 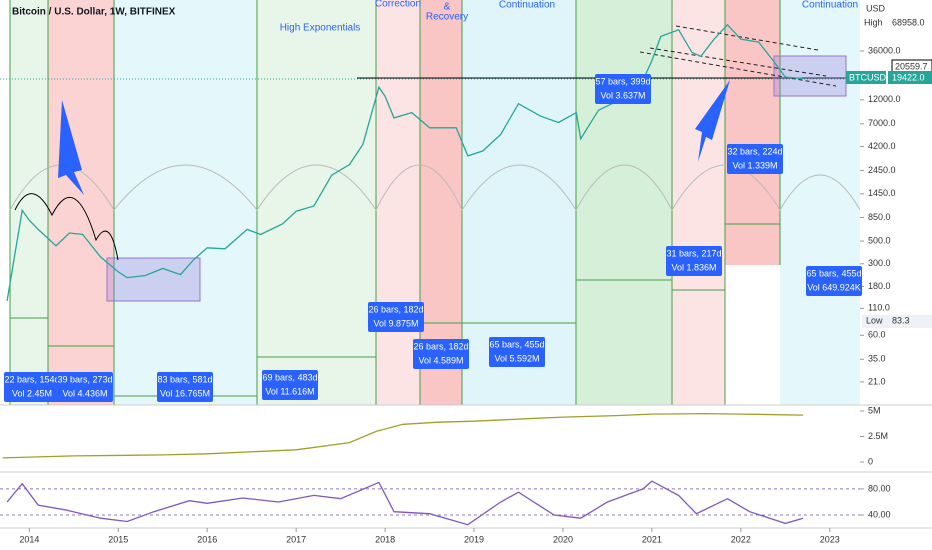 I want to click on low-box, so click(x=897, y=321).